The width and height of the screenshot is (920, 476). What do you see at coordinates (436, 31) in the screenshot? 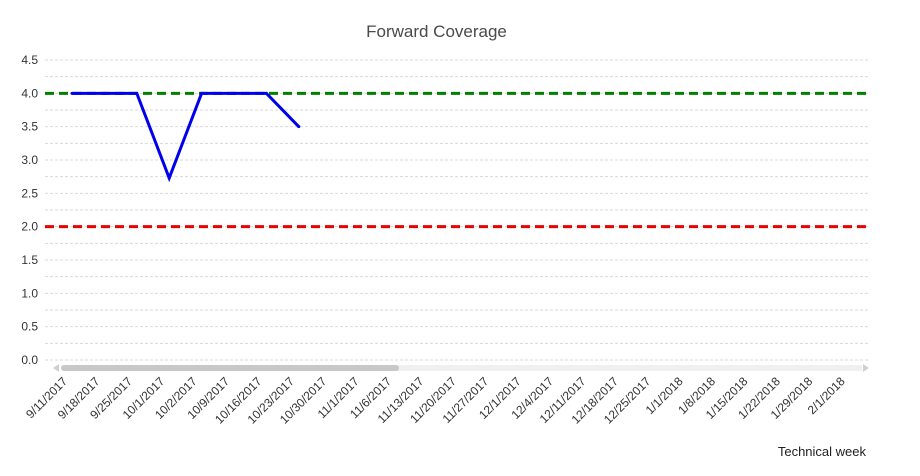
I see `chart-title: Forward Coverage` at bounding box center [436, 31].